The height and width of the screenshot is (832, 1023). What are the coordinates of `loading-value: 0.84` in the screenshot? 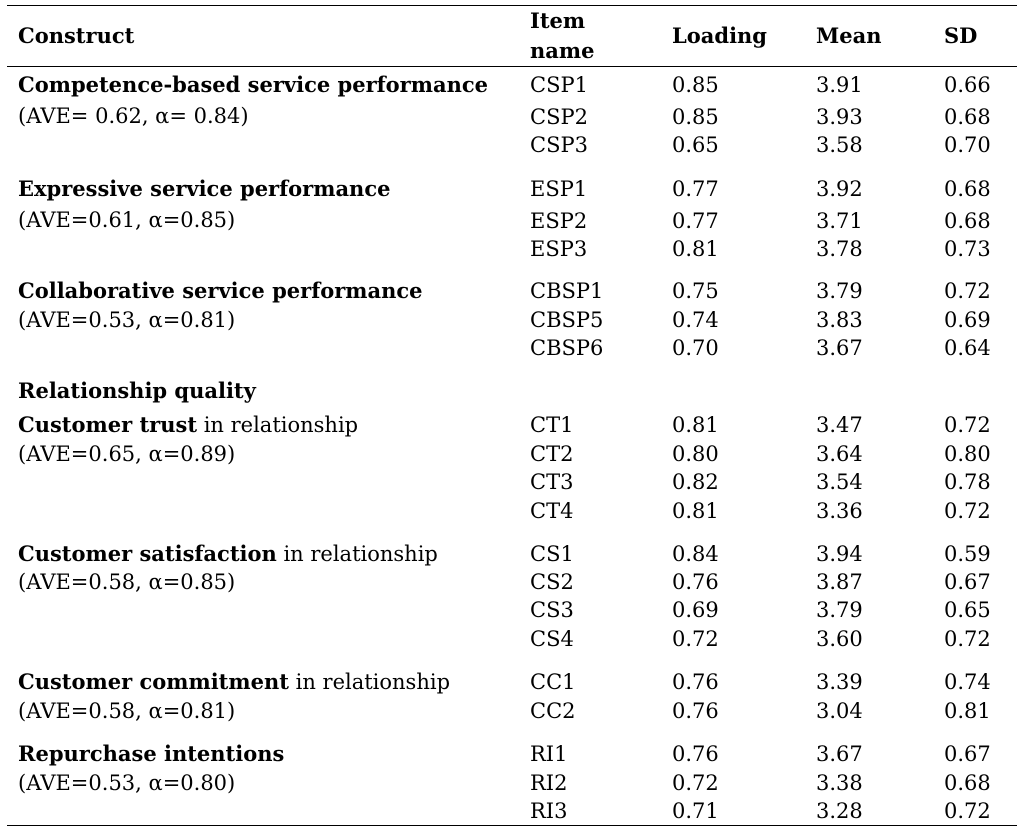 It's located at (695, 554).